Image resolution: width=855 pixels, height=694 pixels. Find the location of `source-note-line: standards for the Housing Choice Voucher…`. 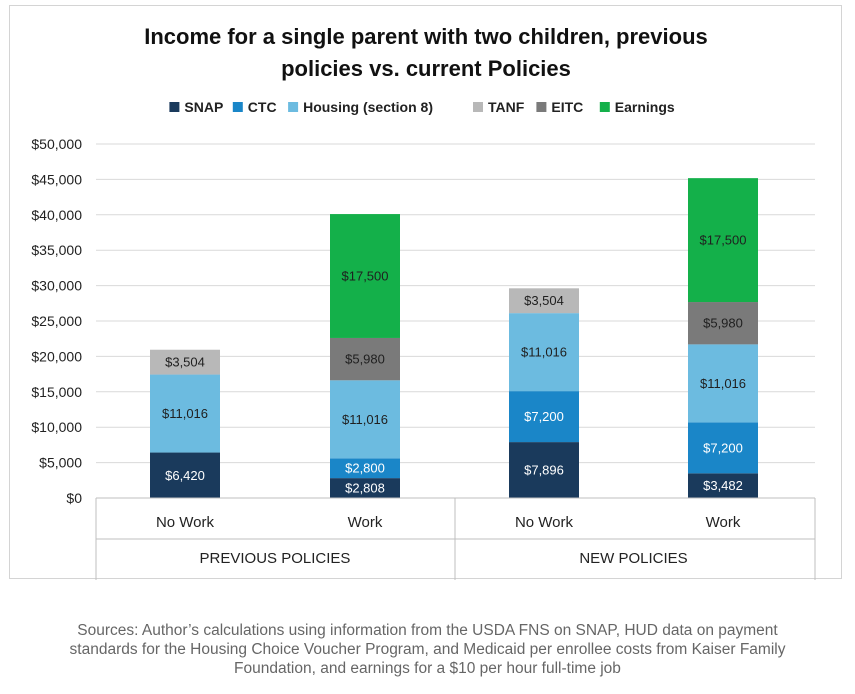

source-note-line: standards for the Housing Choice Voucher… is located at coordinates (427, 649).